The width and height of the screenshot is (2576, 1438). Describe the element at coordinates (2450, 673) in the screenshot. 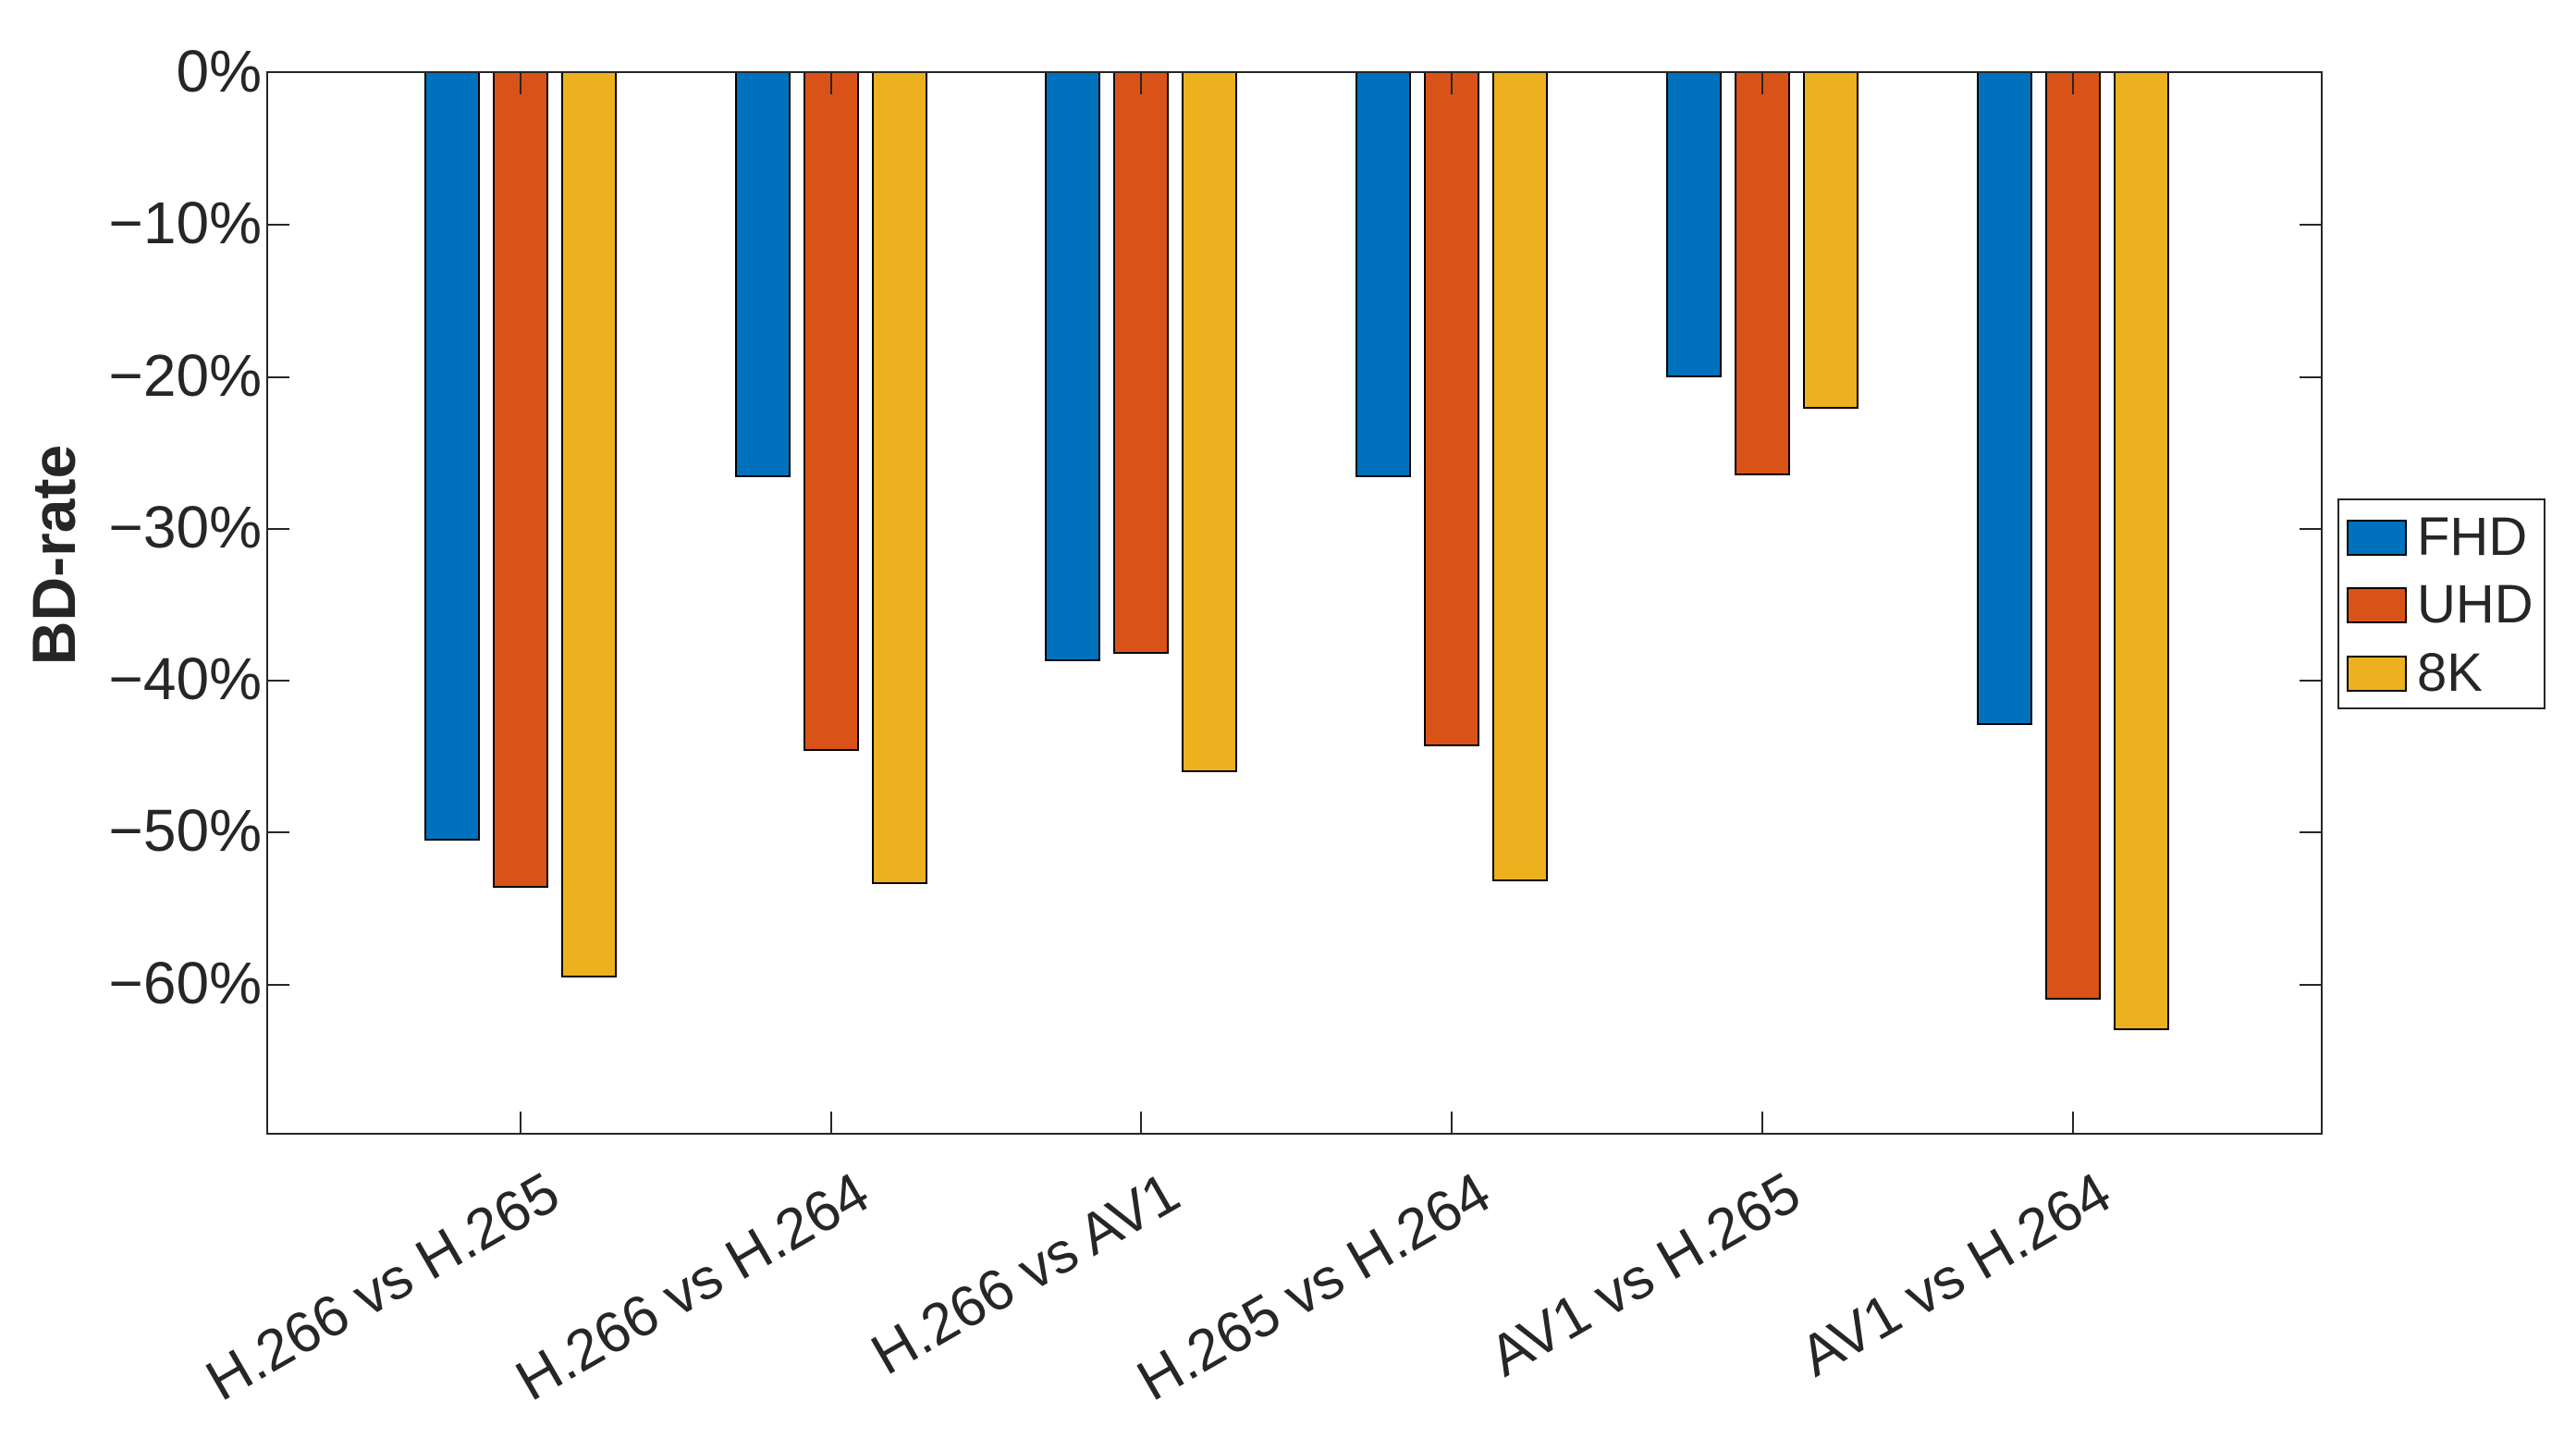

I see `legend-label-8k: 8K` at that location.